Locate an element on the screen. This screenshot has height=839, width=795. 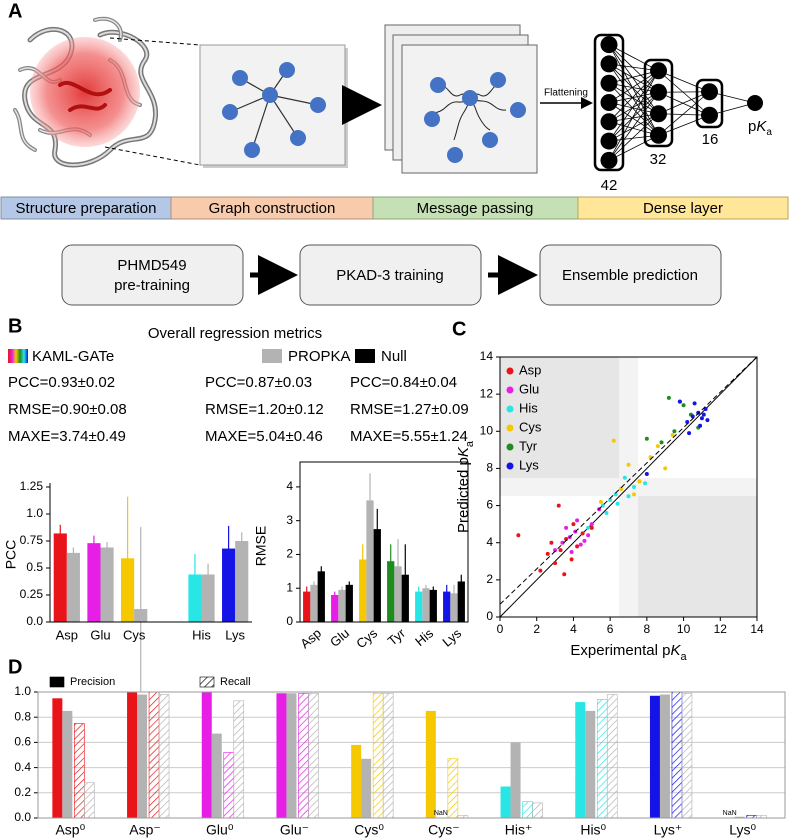
x-tick-label: Asp⁻ is located at coordinates (145, 830).